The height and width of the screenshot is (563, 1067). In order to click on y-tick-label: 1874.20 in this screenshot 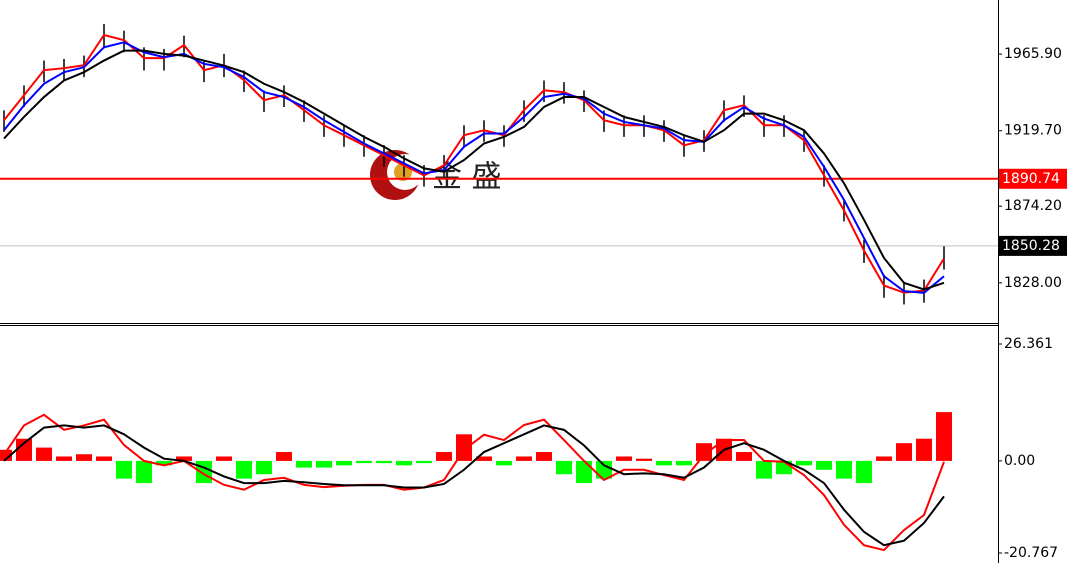, I will do `click(1033, 206)`.